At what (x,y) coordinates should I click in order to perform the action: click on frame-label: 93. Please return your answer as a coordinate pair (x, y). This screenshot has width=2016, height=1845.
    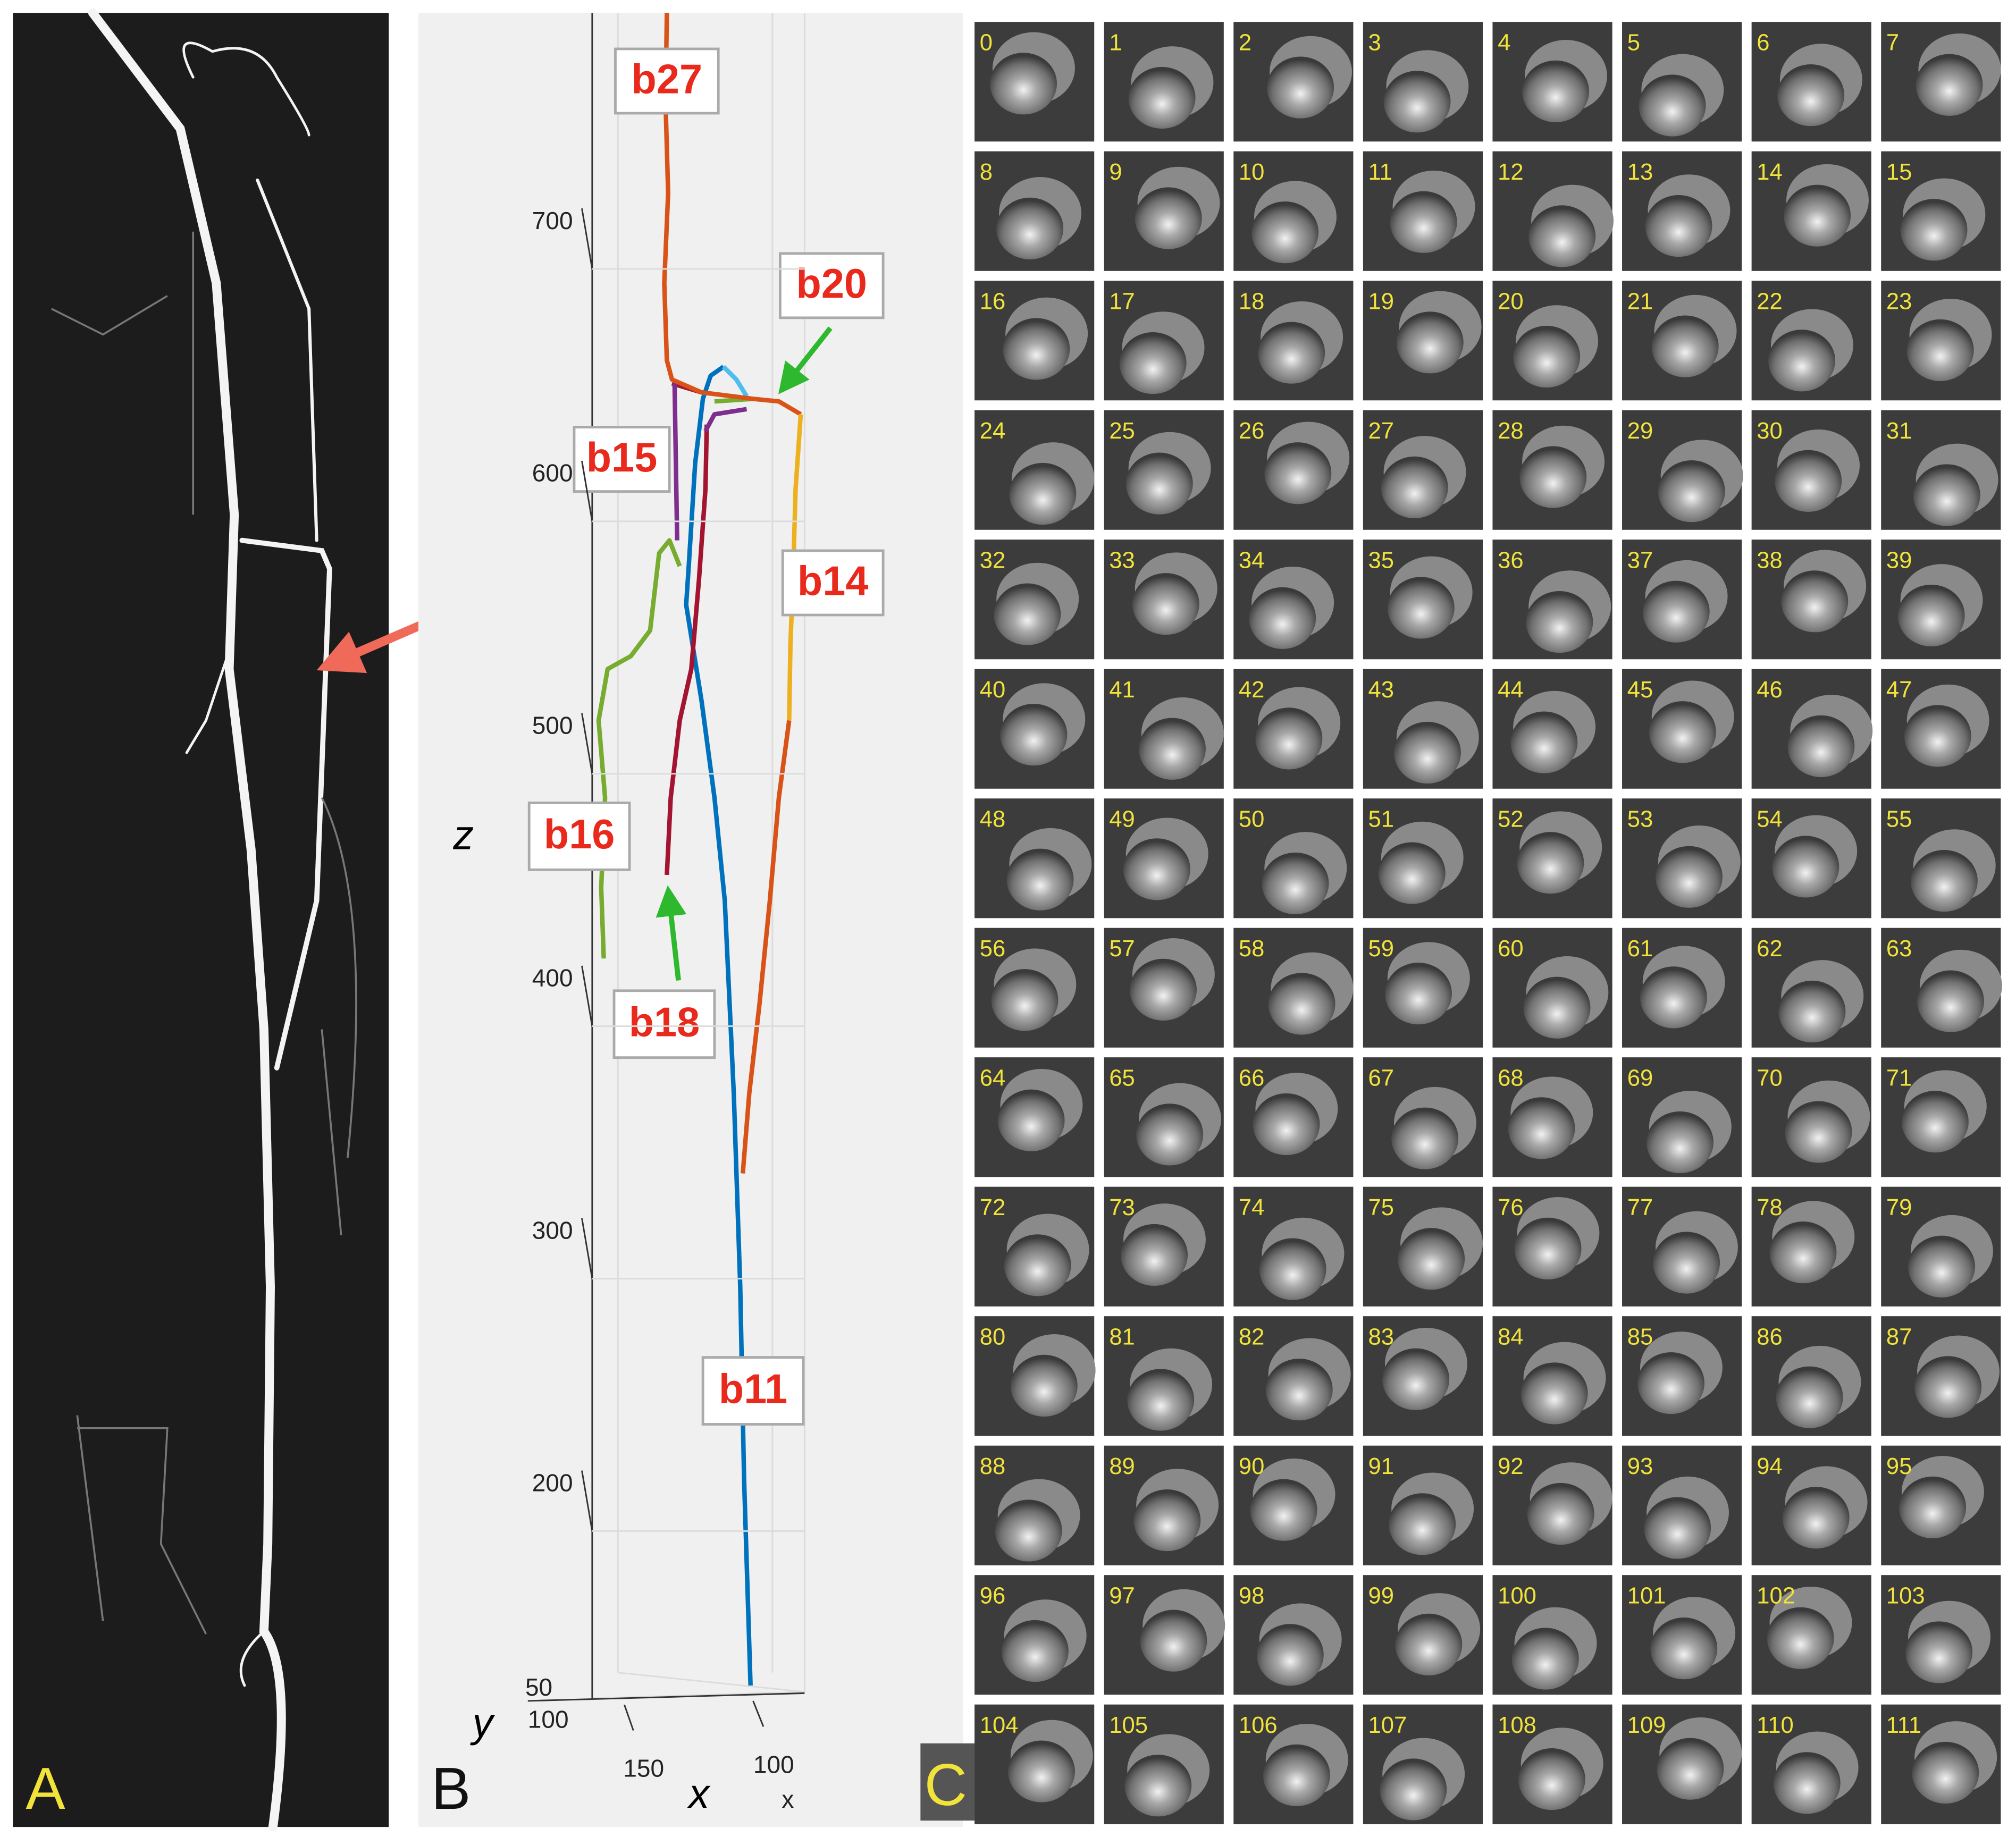
    Looking at the image, I should click on (1640, 1466).